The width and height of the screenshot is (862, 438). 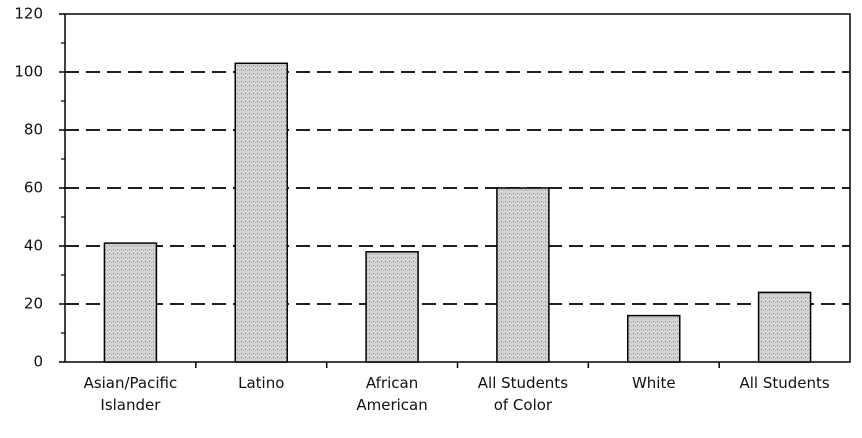 What do you see at coordinates (33, 130) in the screenshot?
I see `y-tick-label: 80` at bounding box center [33, 130].